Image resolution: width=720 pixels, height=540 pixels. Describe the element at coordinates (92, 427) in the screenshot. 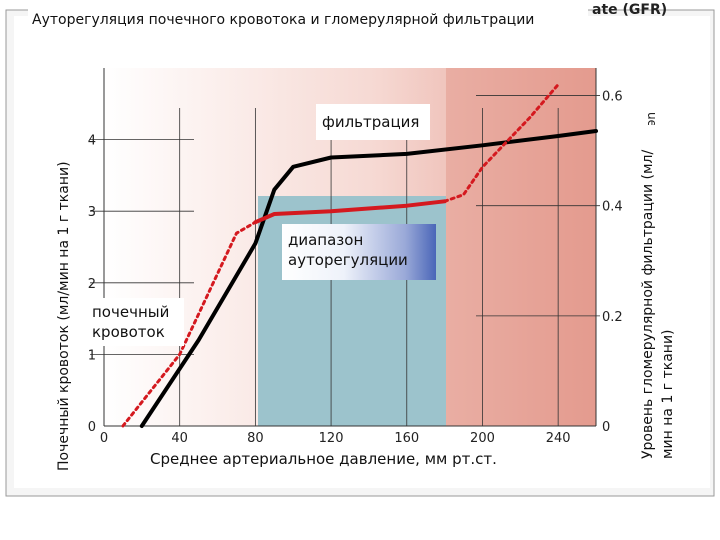

I see `y-left-tick-label: 0` at that location.